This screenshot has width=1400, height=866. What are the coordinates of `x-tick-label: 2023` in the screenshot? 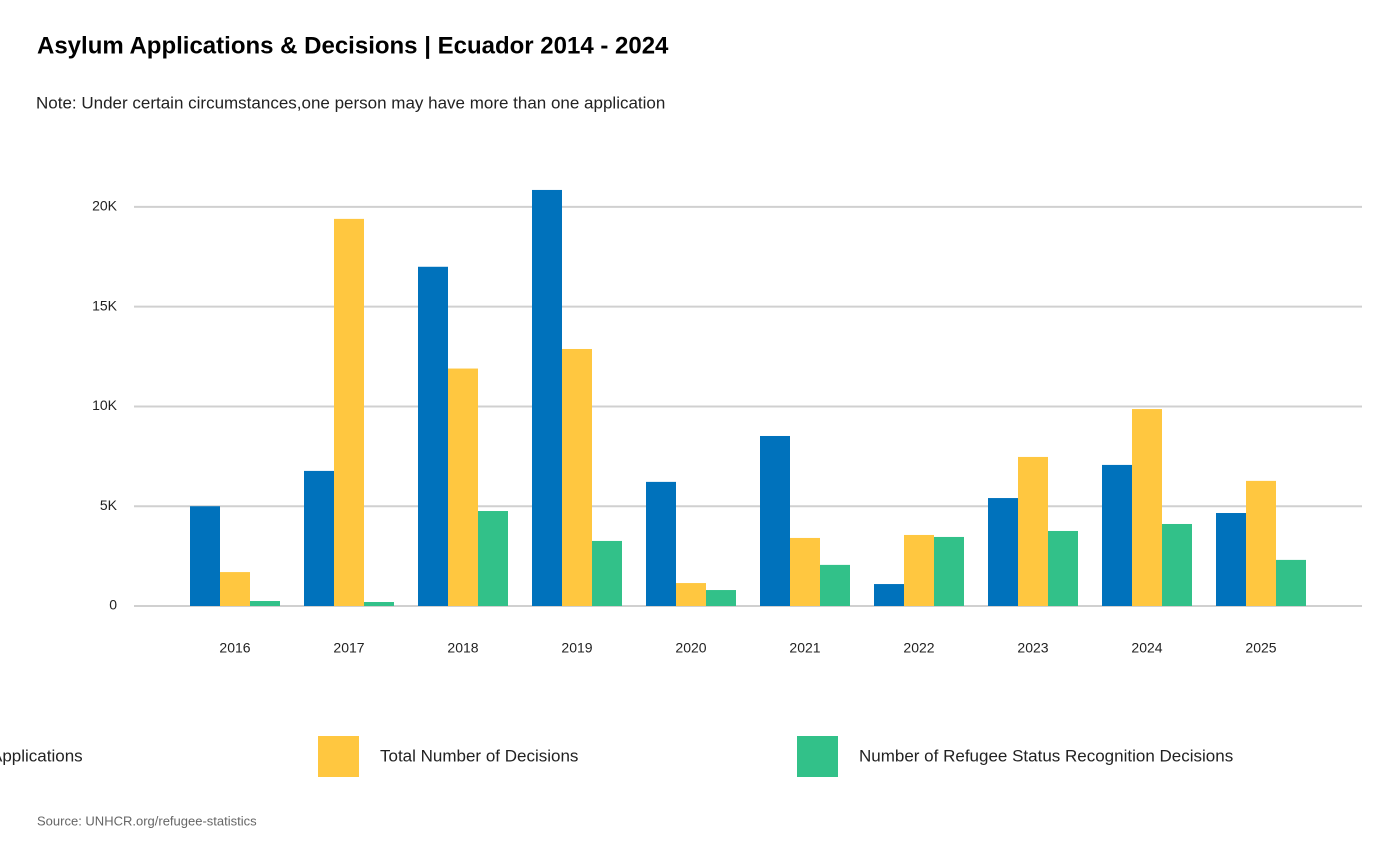 It's located at (1032, 648).